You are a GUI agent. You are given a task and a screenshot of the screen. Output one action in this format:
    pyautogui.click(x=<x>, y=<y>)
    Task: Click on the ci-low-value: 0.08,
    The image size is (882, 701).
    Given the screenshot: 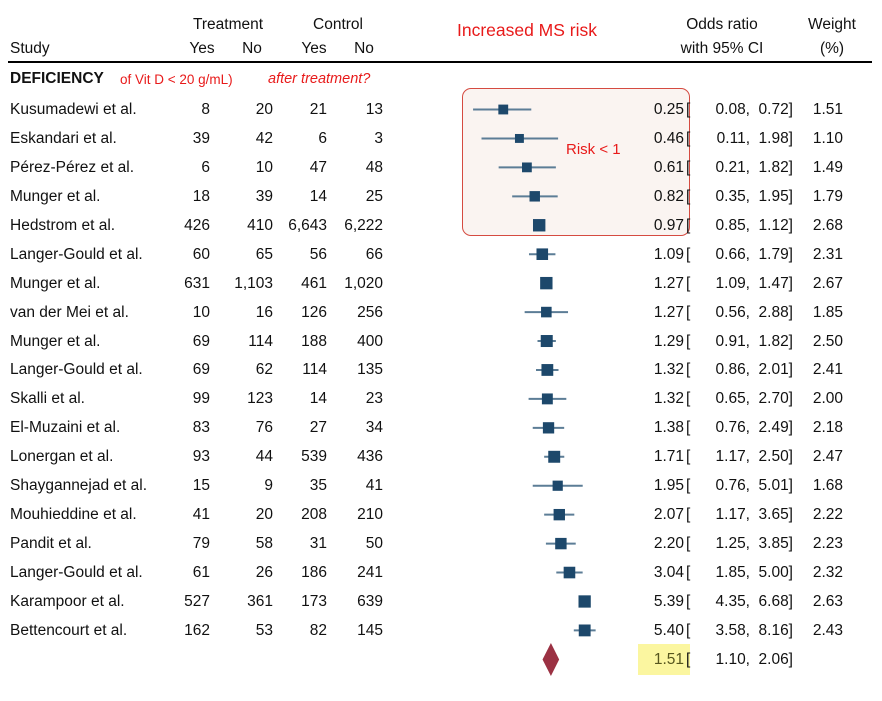 What is the action you would take?
    pyautogui.click(x=732, y=109)
    